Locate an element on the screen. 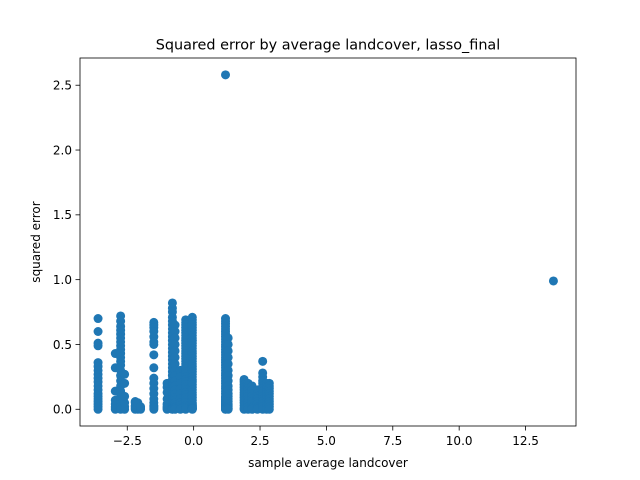 This screenshot has height=480, width=640. x-tick-label: 10.0 is located at coordinates (459, 441).